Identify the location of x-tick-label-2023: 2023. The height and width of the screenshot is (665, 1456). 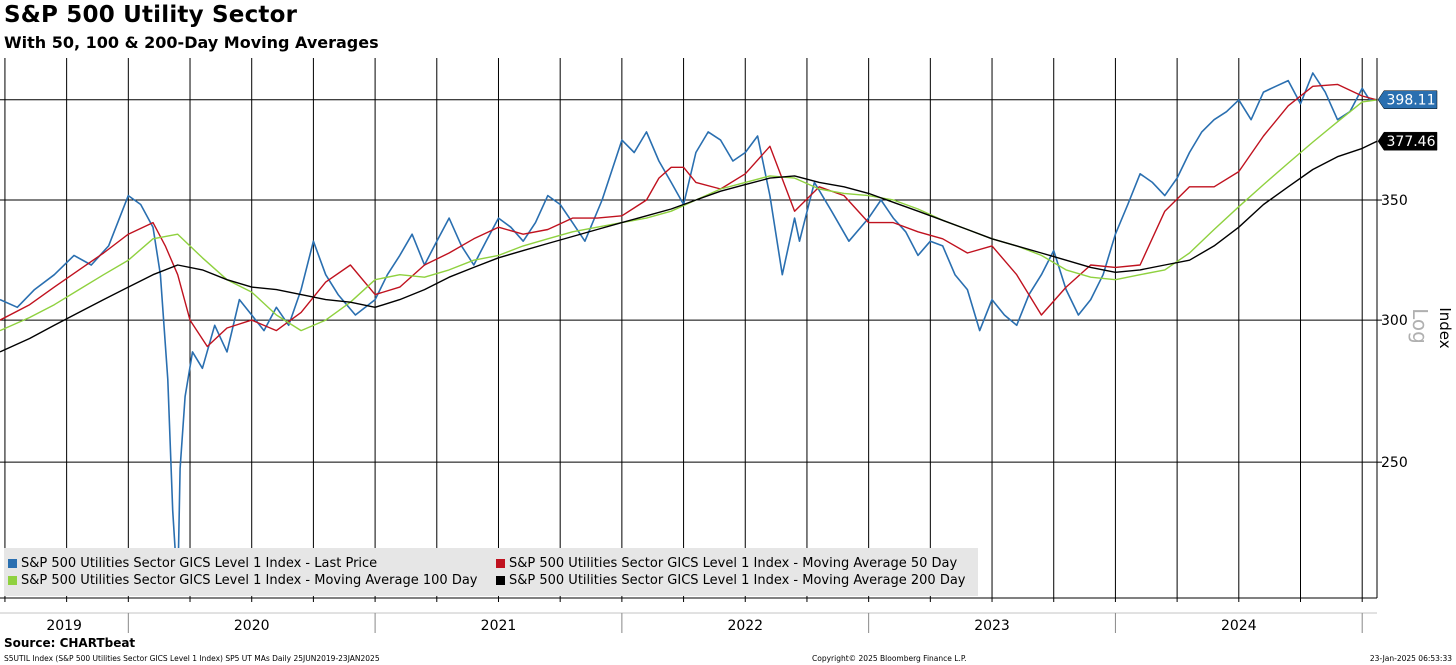
(992, 626).